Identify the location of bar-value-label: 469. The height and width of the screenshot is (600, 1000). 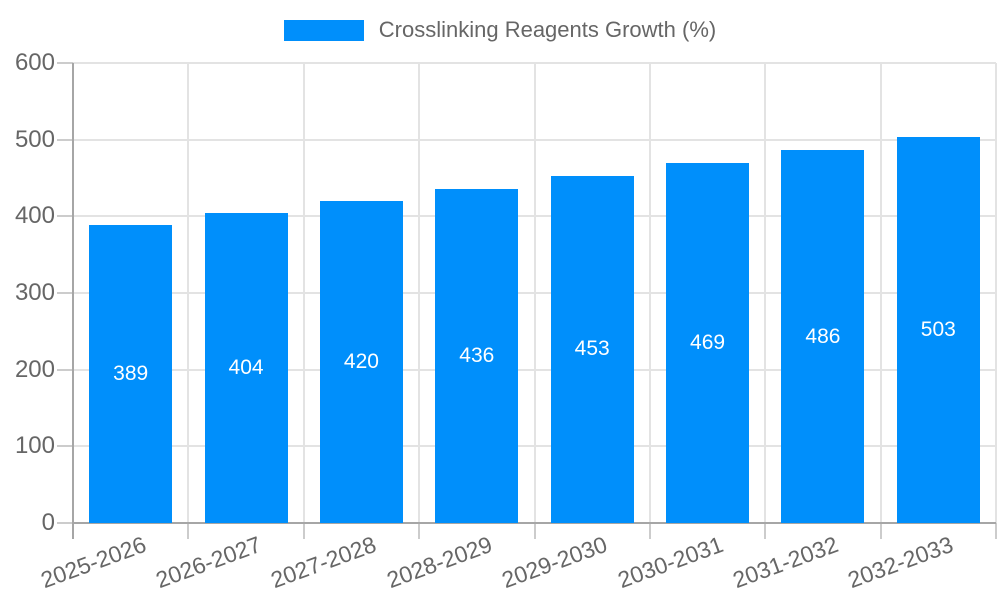
(708, 343).